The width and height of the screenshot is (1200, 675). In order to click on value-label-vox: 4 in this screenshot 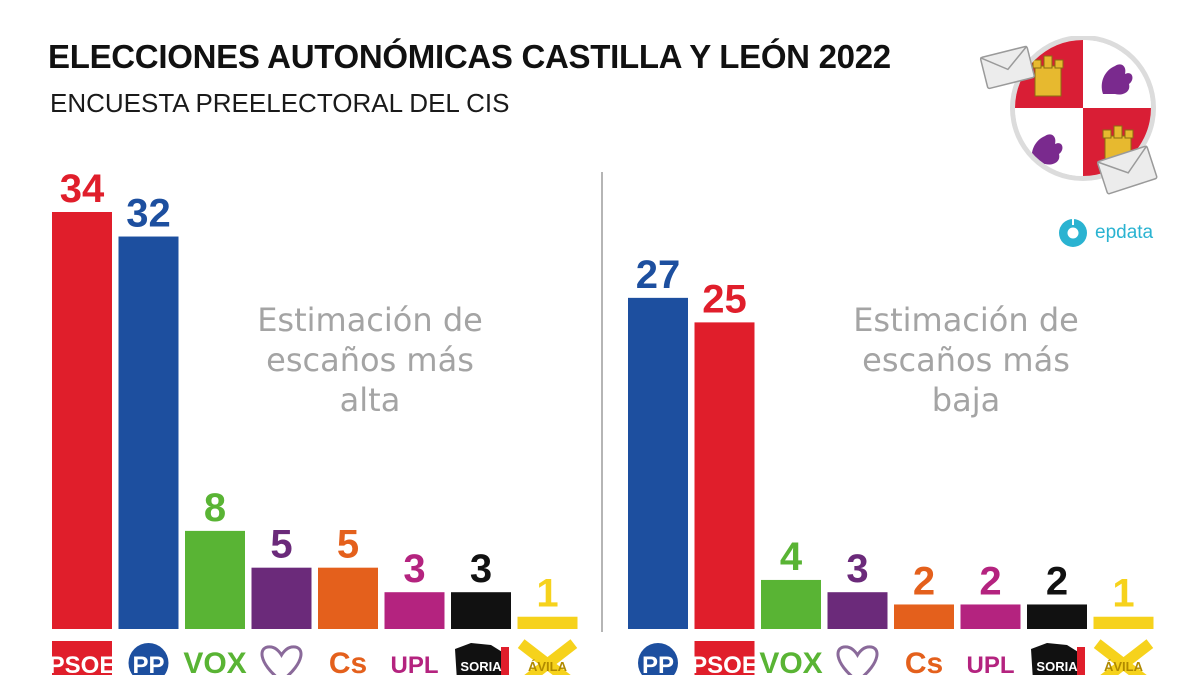, I will do `click(791, 557)`.